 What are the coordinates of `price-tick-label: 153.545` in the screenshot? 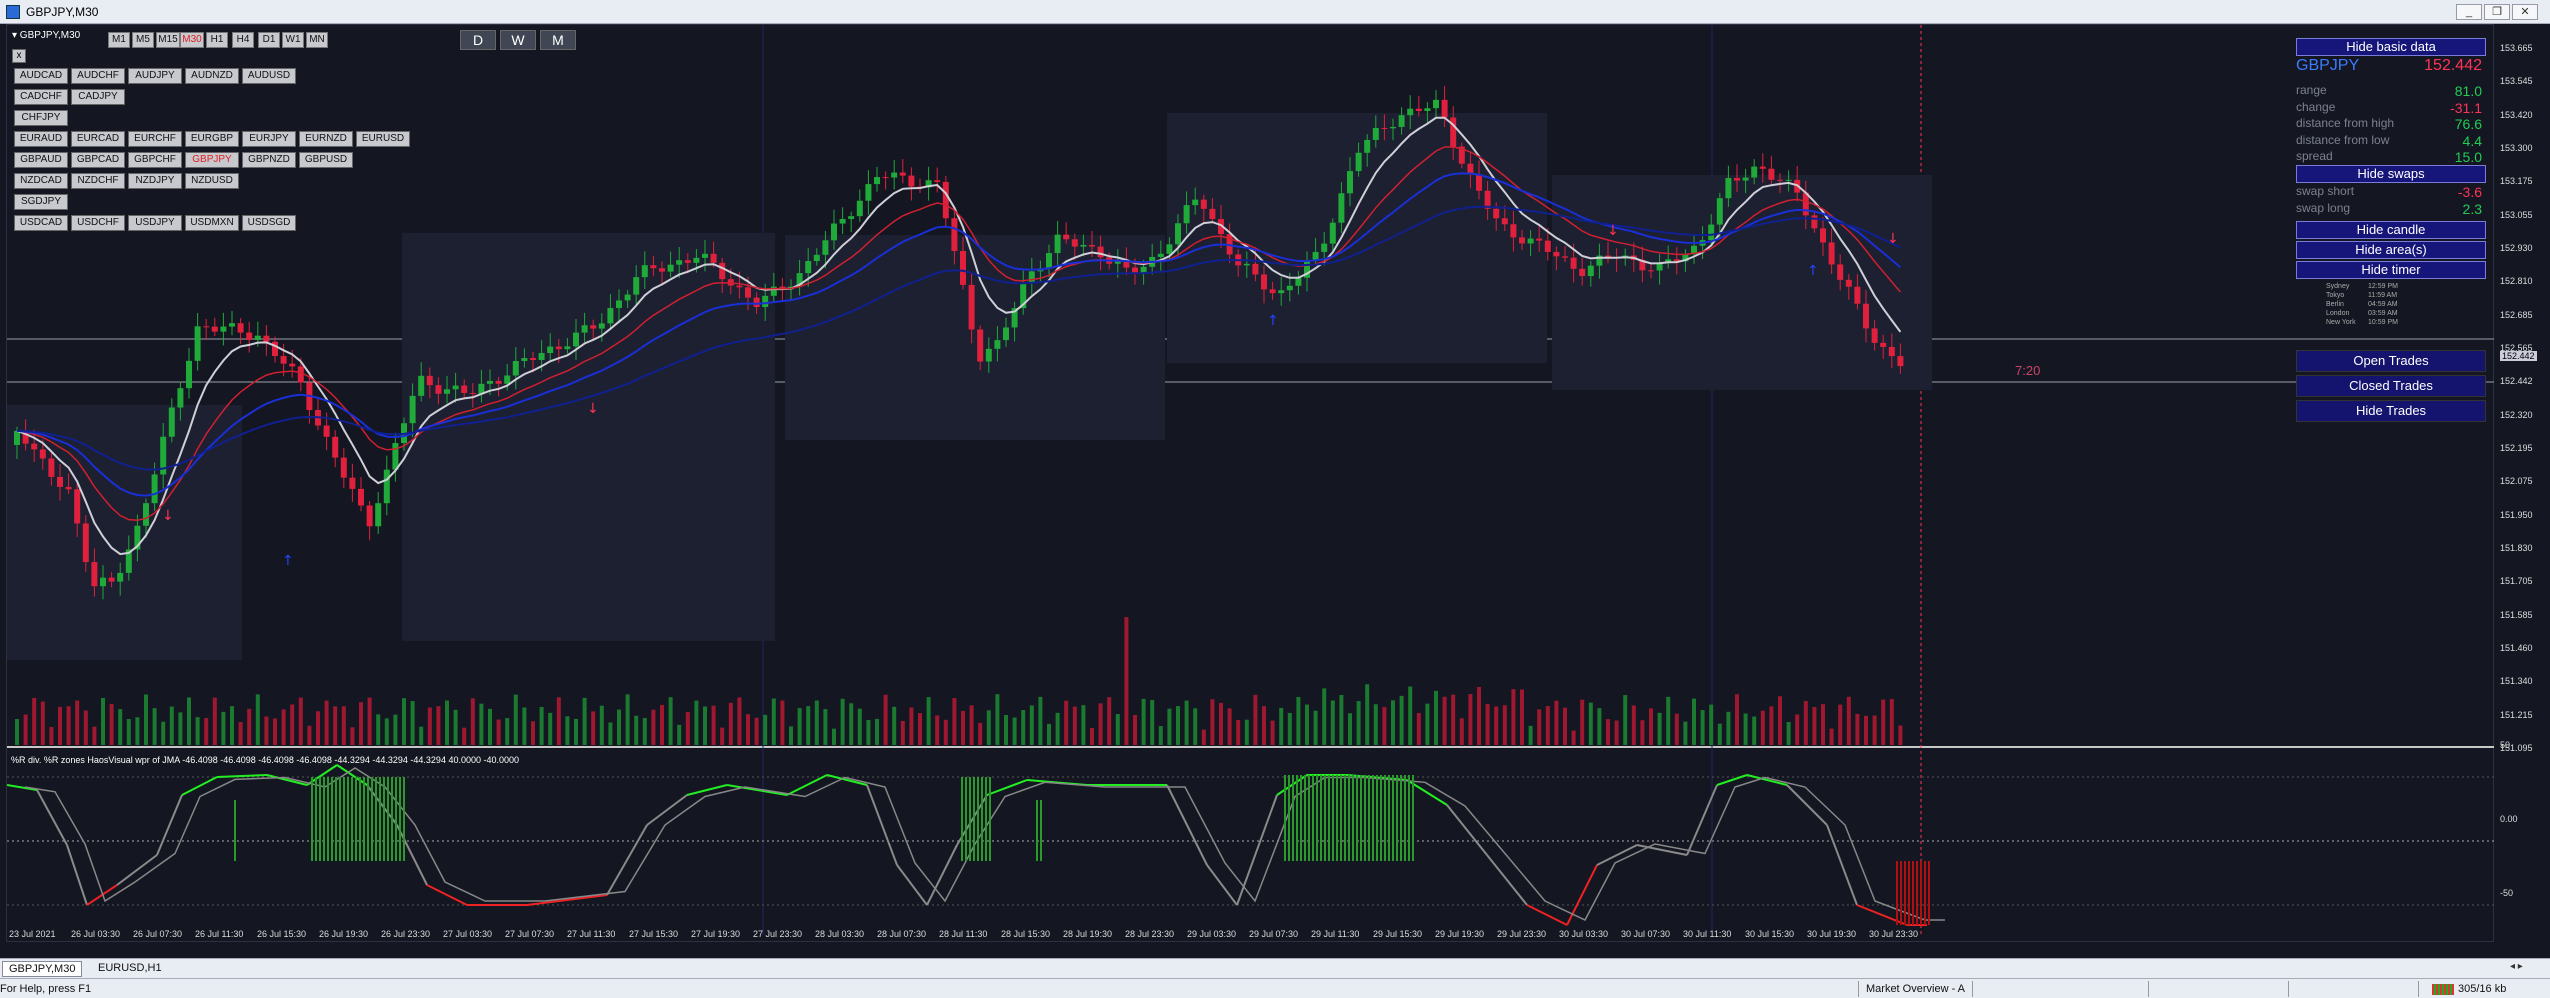 It's located at (2516, 81).